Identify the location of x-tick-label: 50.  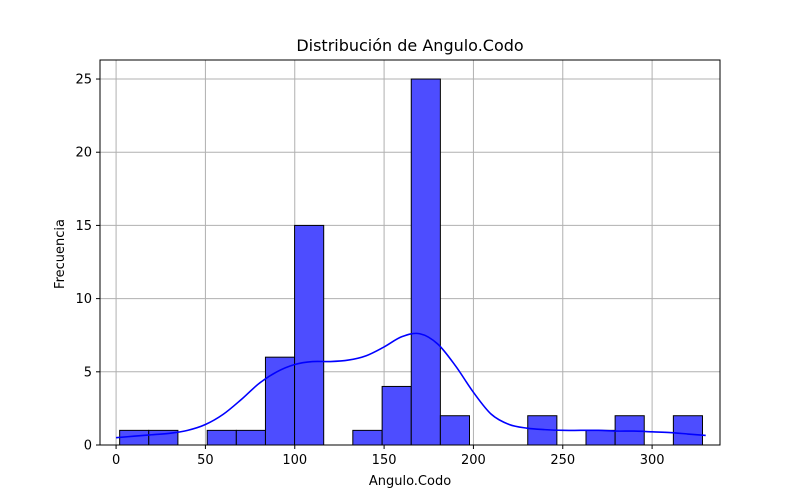
(205, 460).